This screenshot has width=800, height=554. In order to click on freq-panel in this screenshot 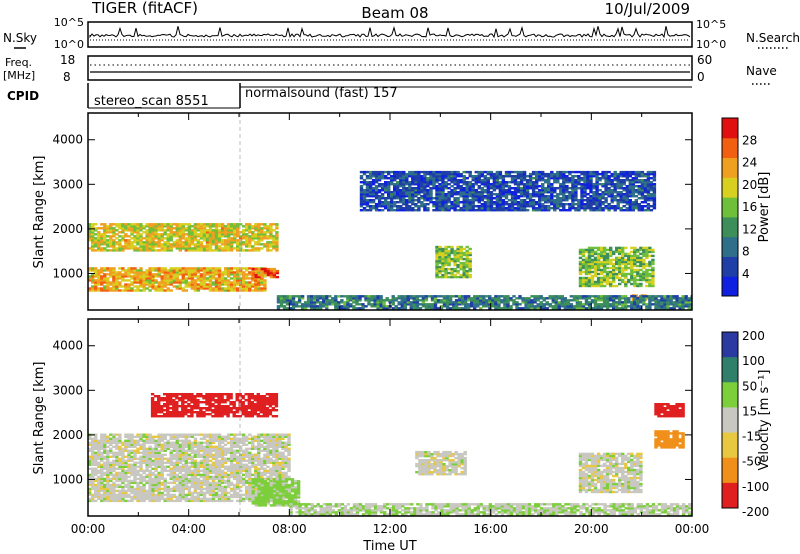, I will do `click(390, 68)`.